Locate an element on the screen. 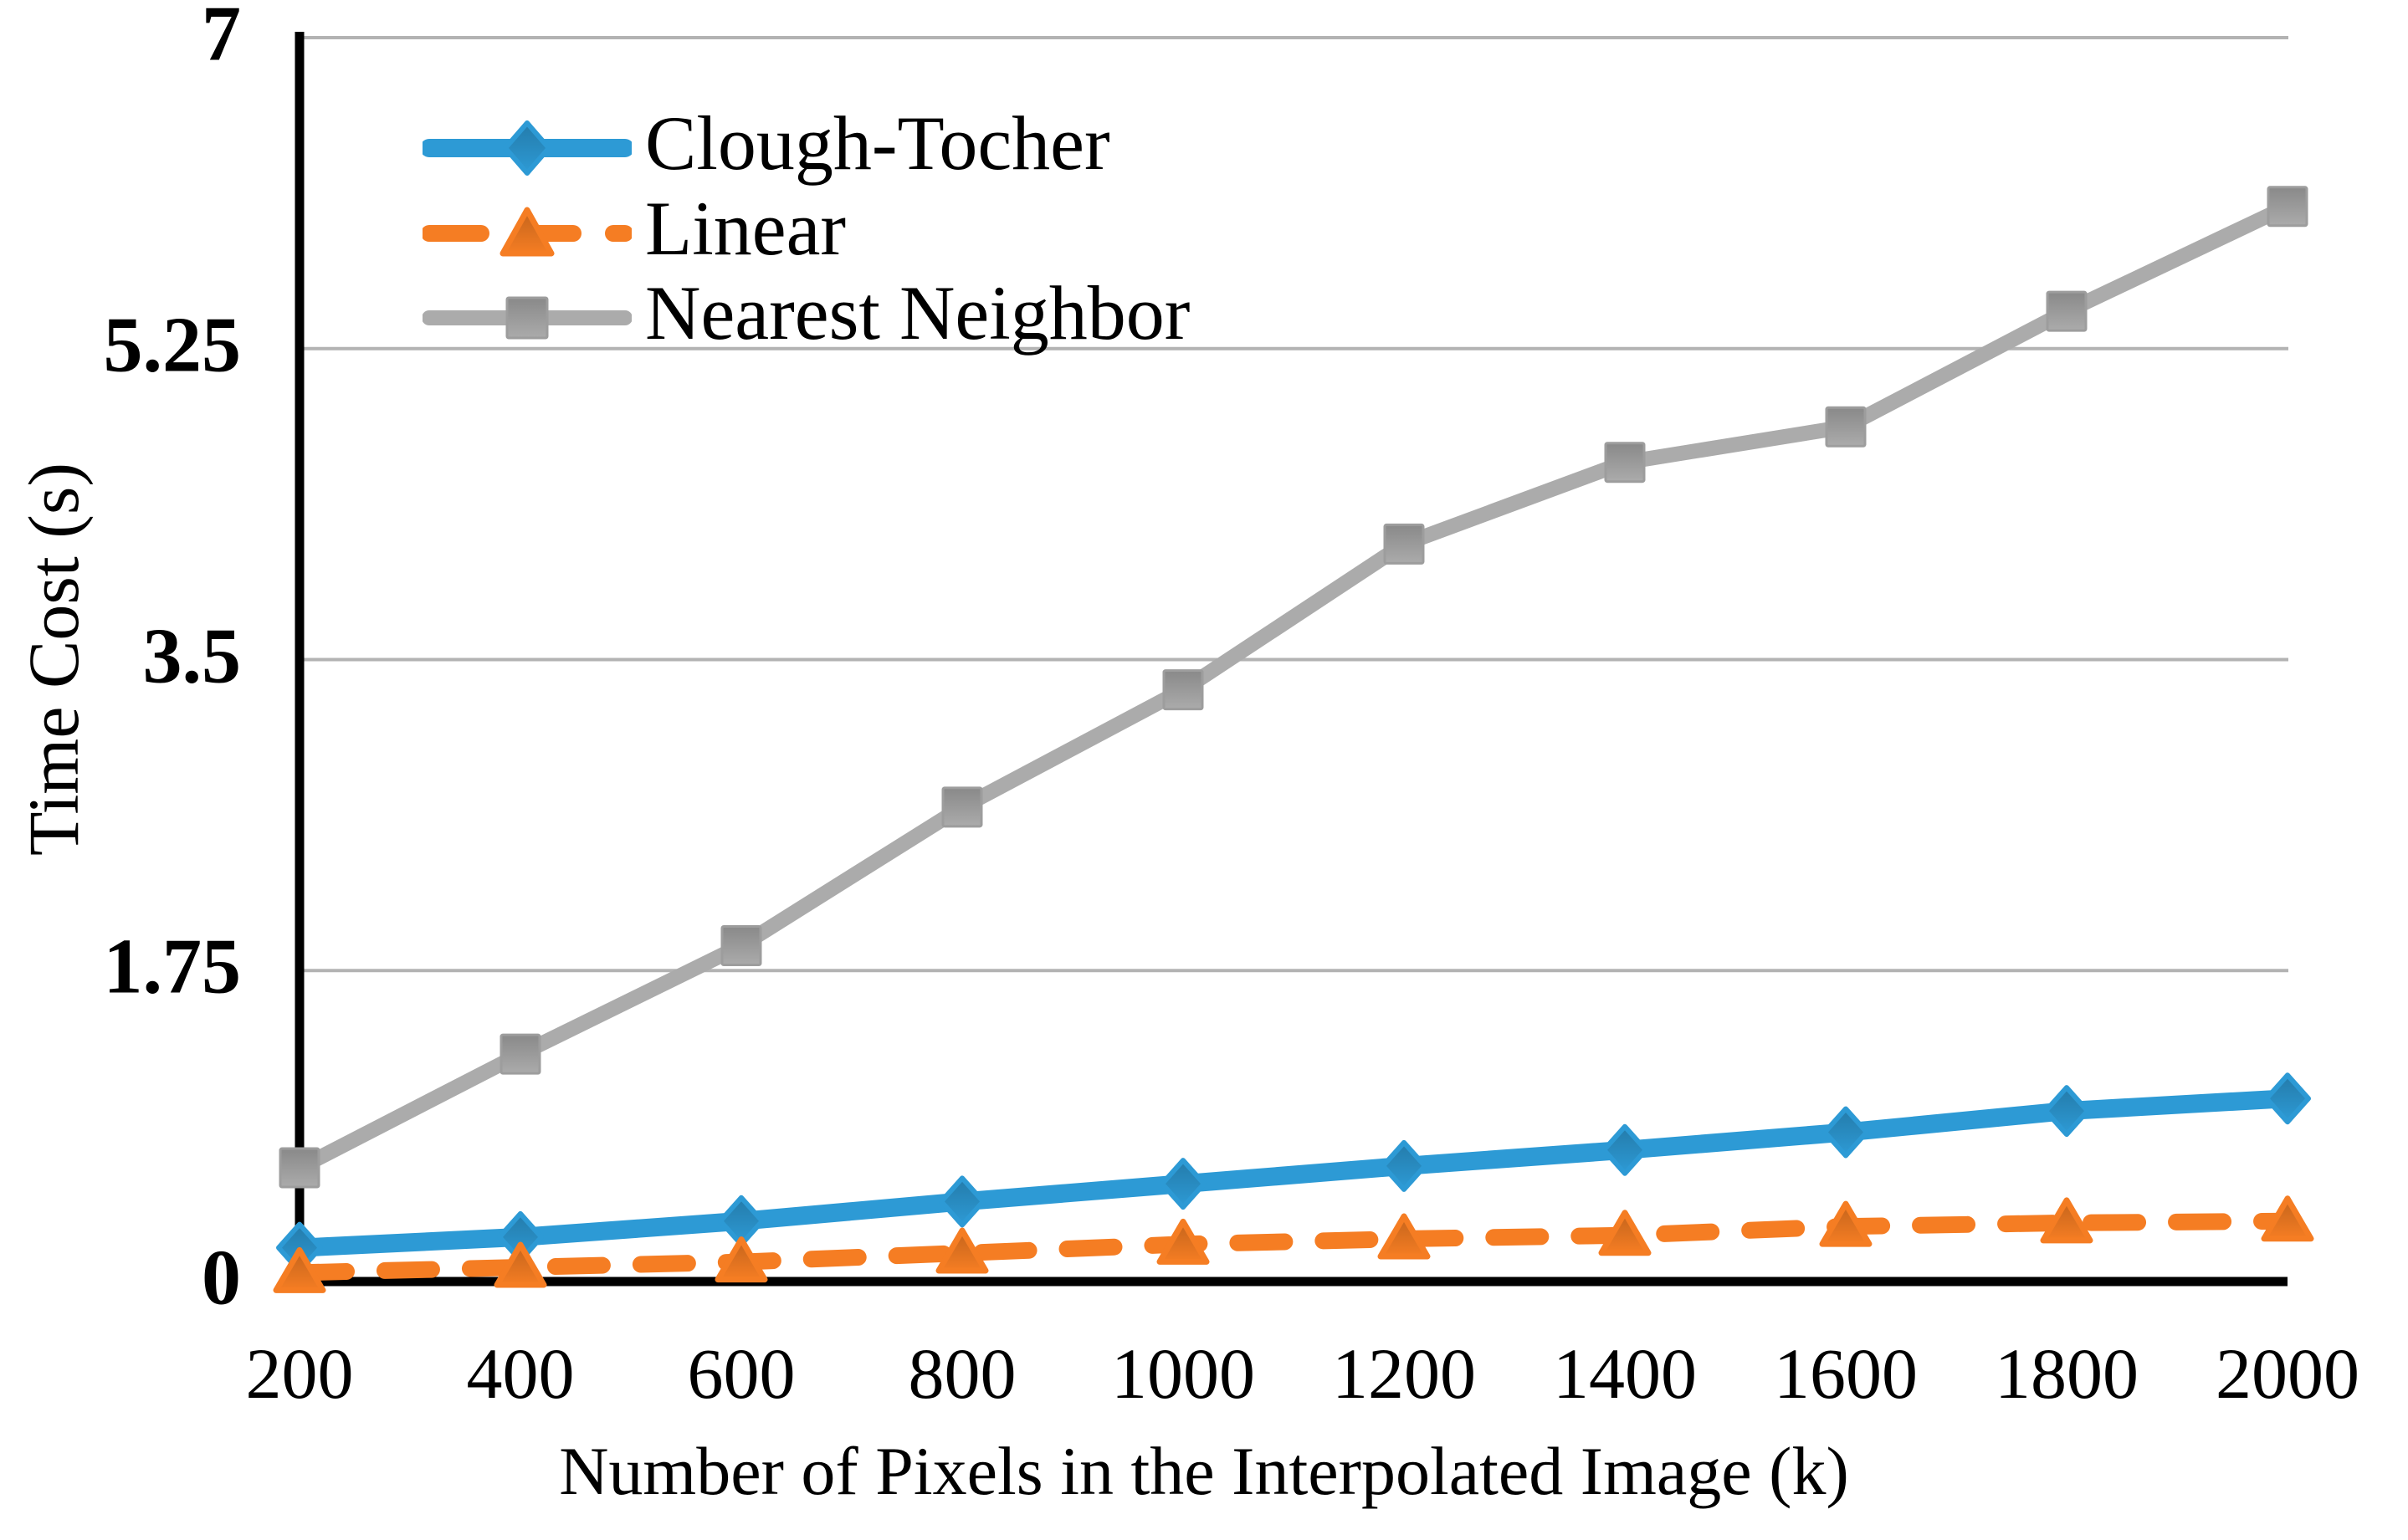 This screenshot has width=2408, height=1540. legend-swatch-linear is located at coordinates (527, 232).